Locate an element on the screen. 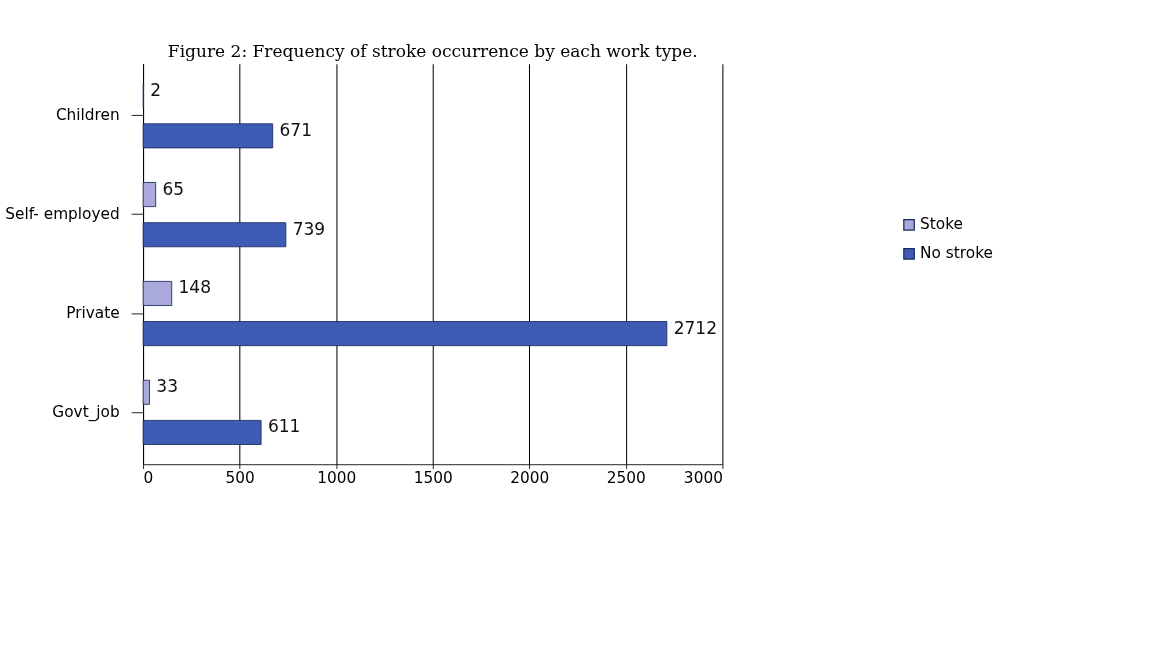  x-tick-label: 3000 is located at coordinates (703, 477).